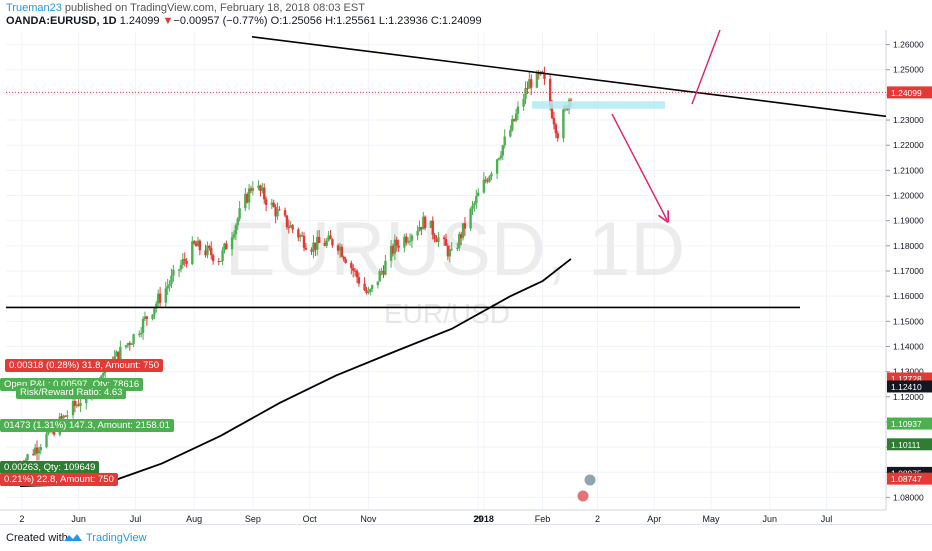 The height and width of the screenshot is (551, 932). Describe the element at coordinates (654, 519) in the screenshot. I see `x-tick-label: Apr` at that location.